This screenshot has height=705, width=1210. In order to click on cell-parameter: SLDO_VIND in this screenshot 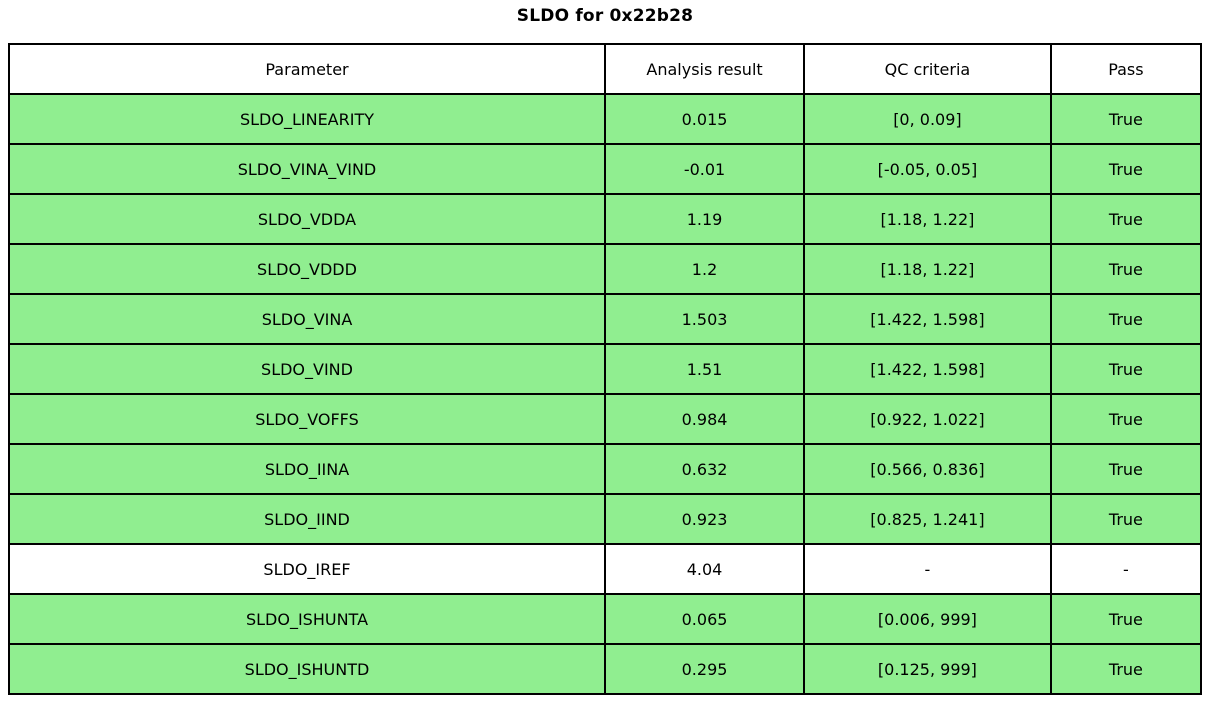, I will do `click(307, 369)`.